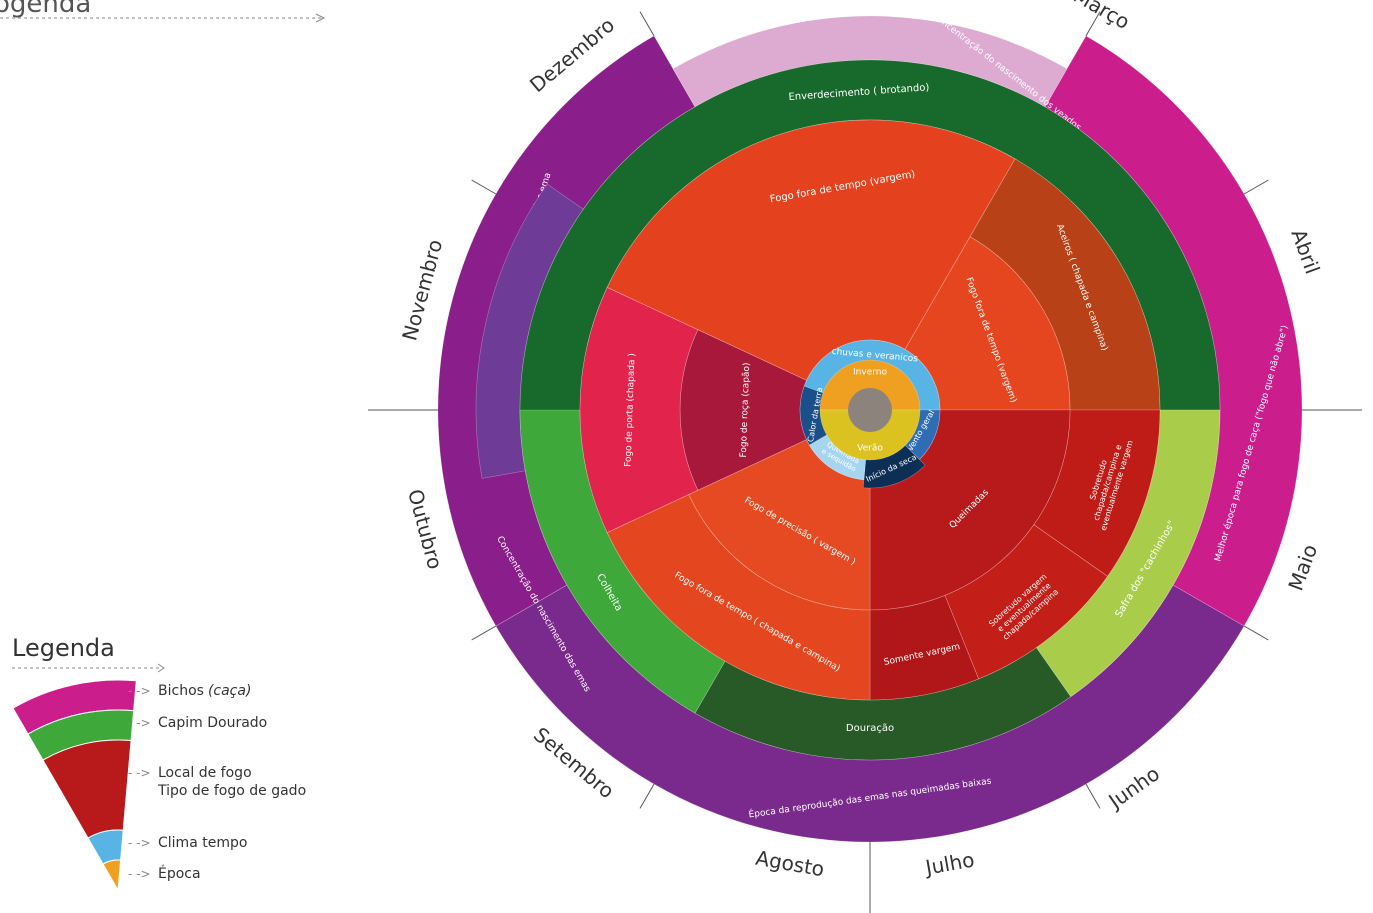  I want to click on segment-colheita: Colheita, so click(622, 561).